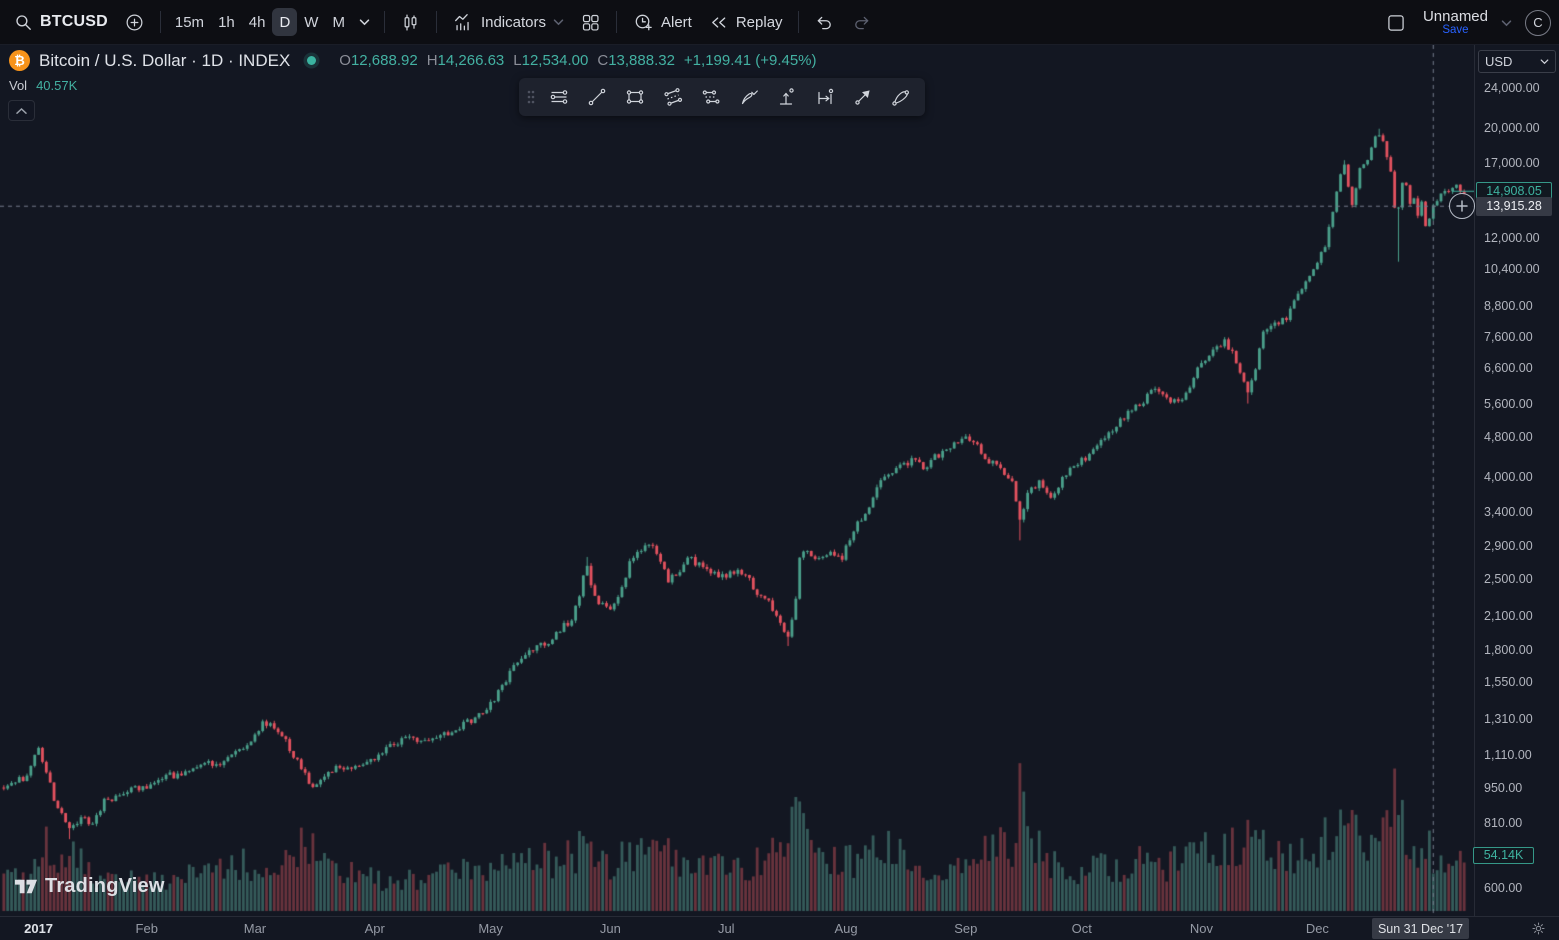  Describe the element at coordinates (26, 886) in the screenshot. I see `tradingview-mark-icon` at that location.